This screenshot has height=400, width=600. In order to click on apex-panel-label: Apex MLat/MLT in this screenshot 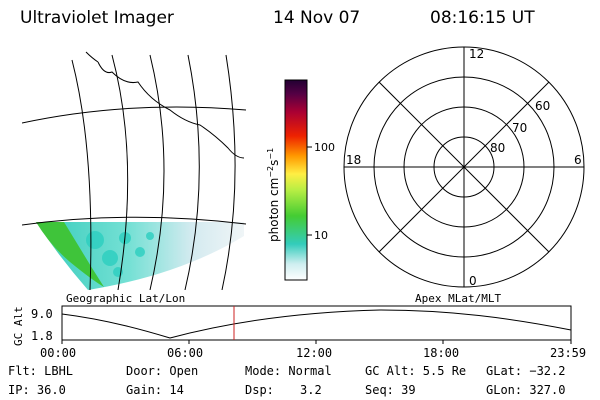, I will do `click(458, 298)`.